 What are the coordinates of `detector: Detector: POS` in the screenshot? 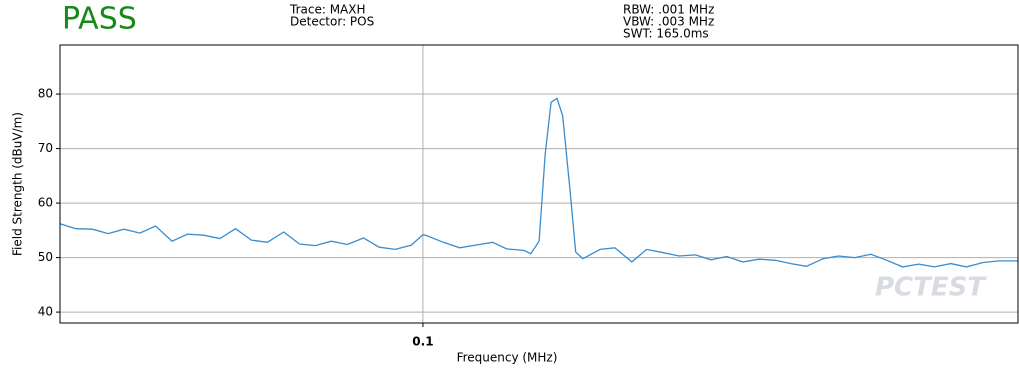 It's located at (332, 22).